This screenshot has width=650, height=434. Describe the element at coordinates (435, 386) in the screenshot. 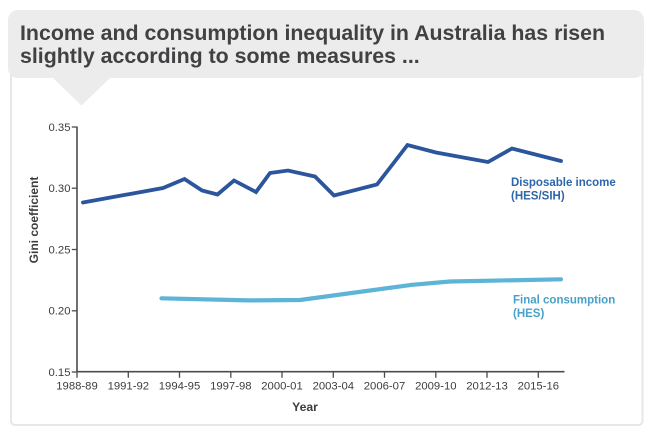

I see `svg-text: 2009-10` at that location.